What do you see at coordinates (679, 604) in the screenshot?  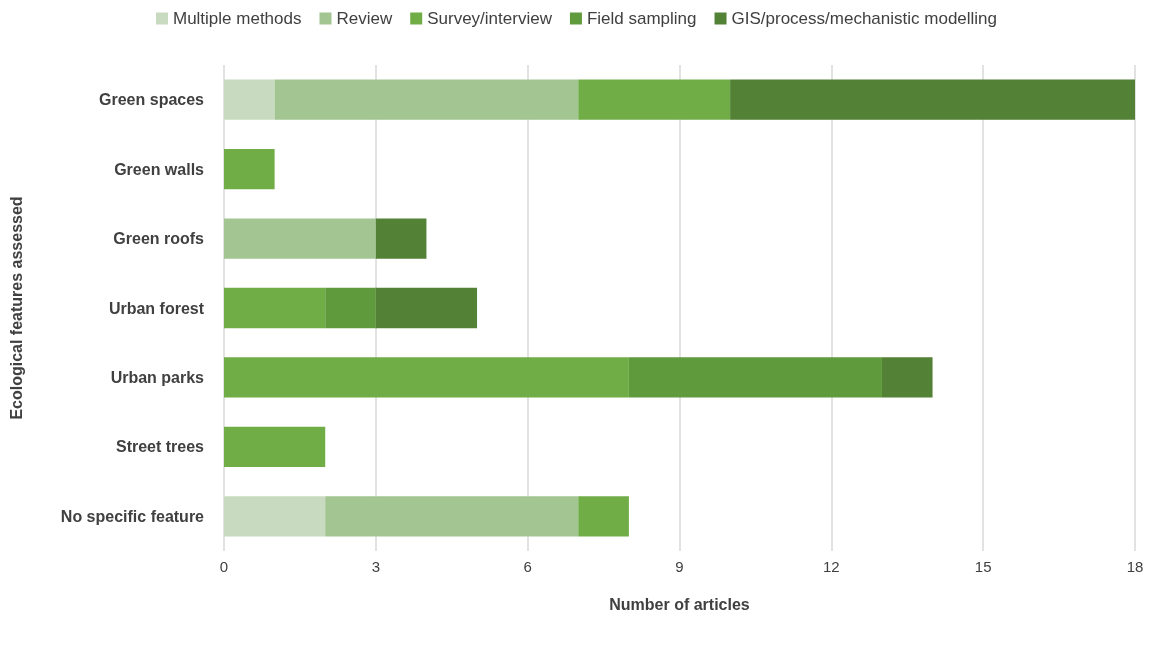 I see `x-axis-title: Number of articles` at bounding box center [679, 604].